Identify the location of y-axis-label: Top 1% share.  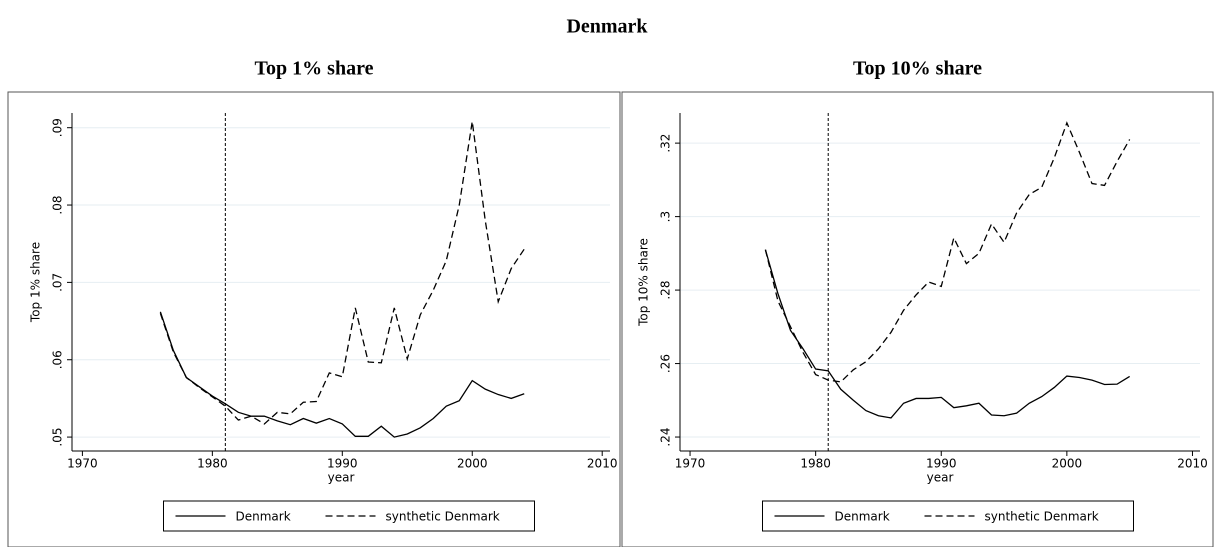
(36, 282).